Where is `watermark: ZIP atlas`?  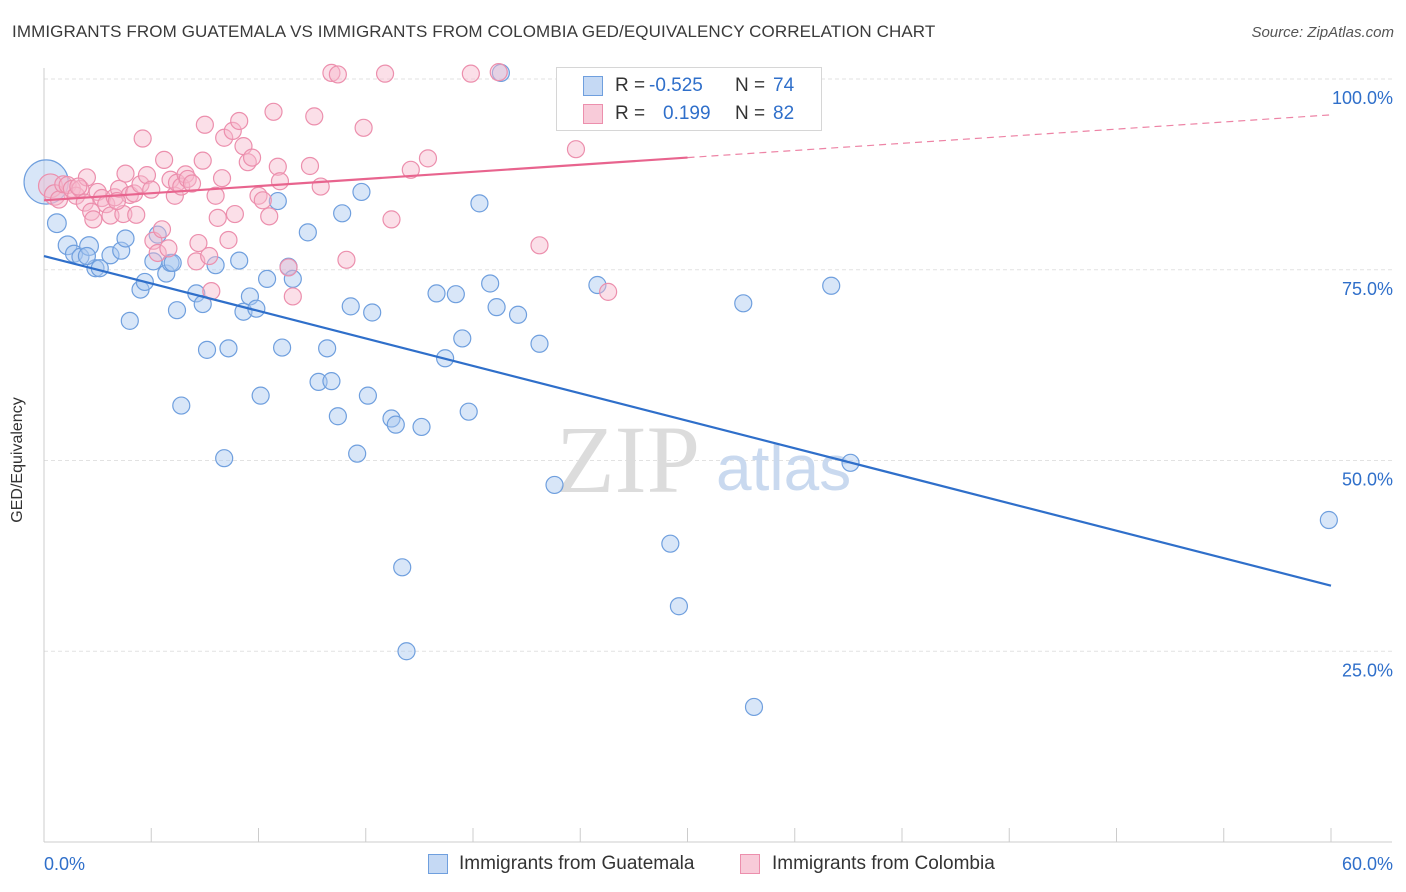 watermark: ZIP atlas is located at coordinates (703, 459).